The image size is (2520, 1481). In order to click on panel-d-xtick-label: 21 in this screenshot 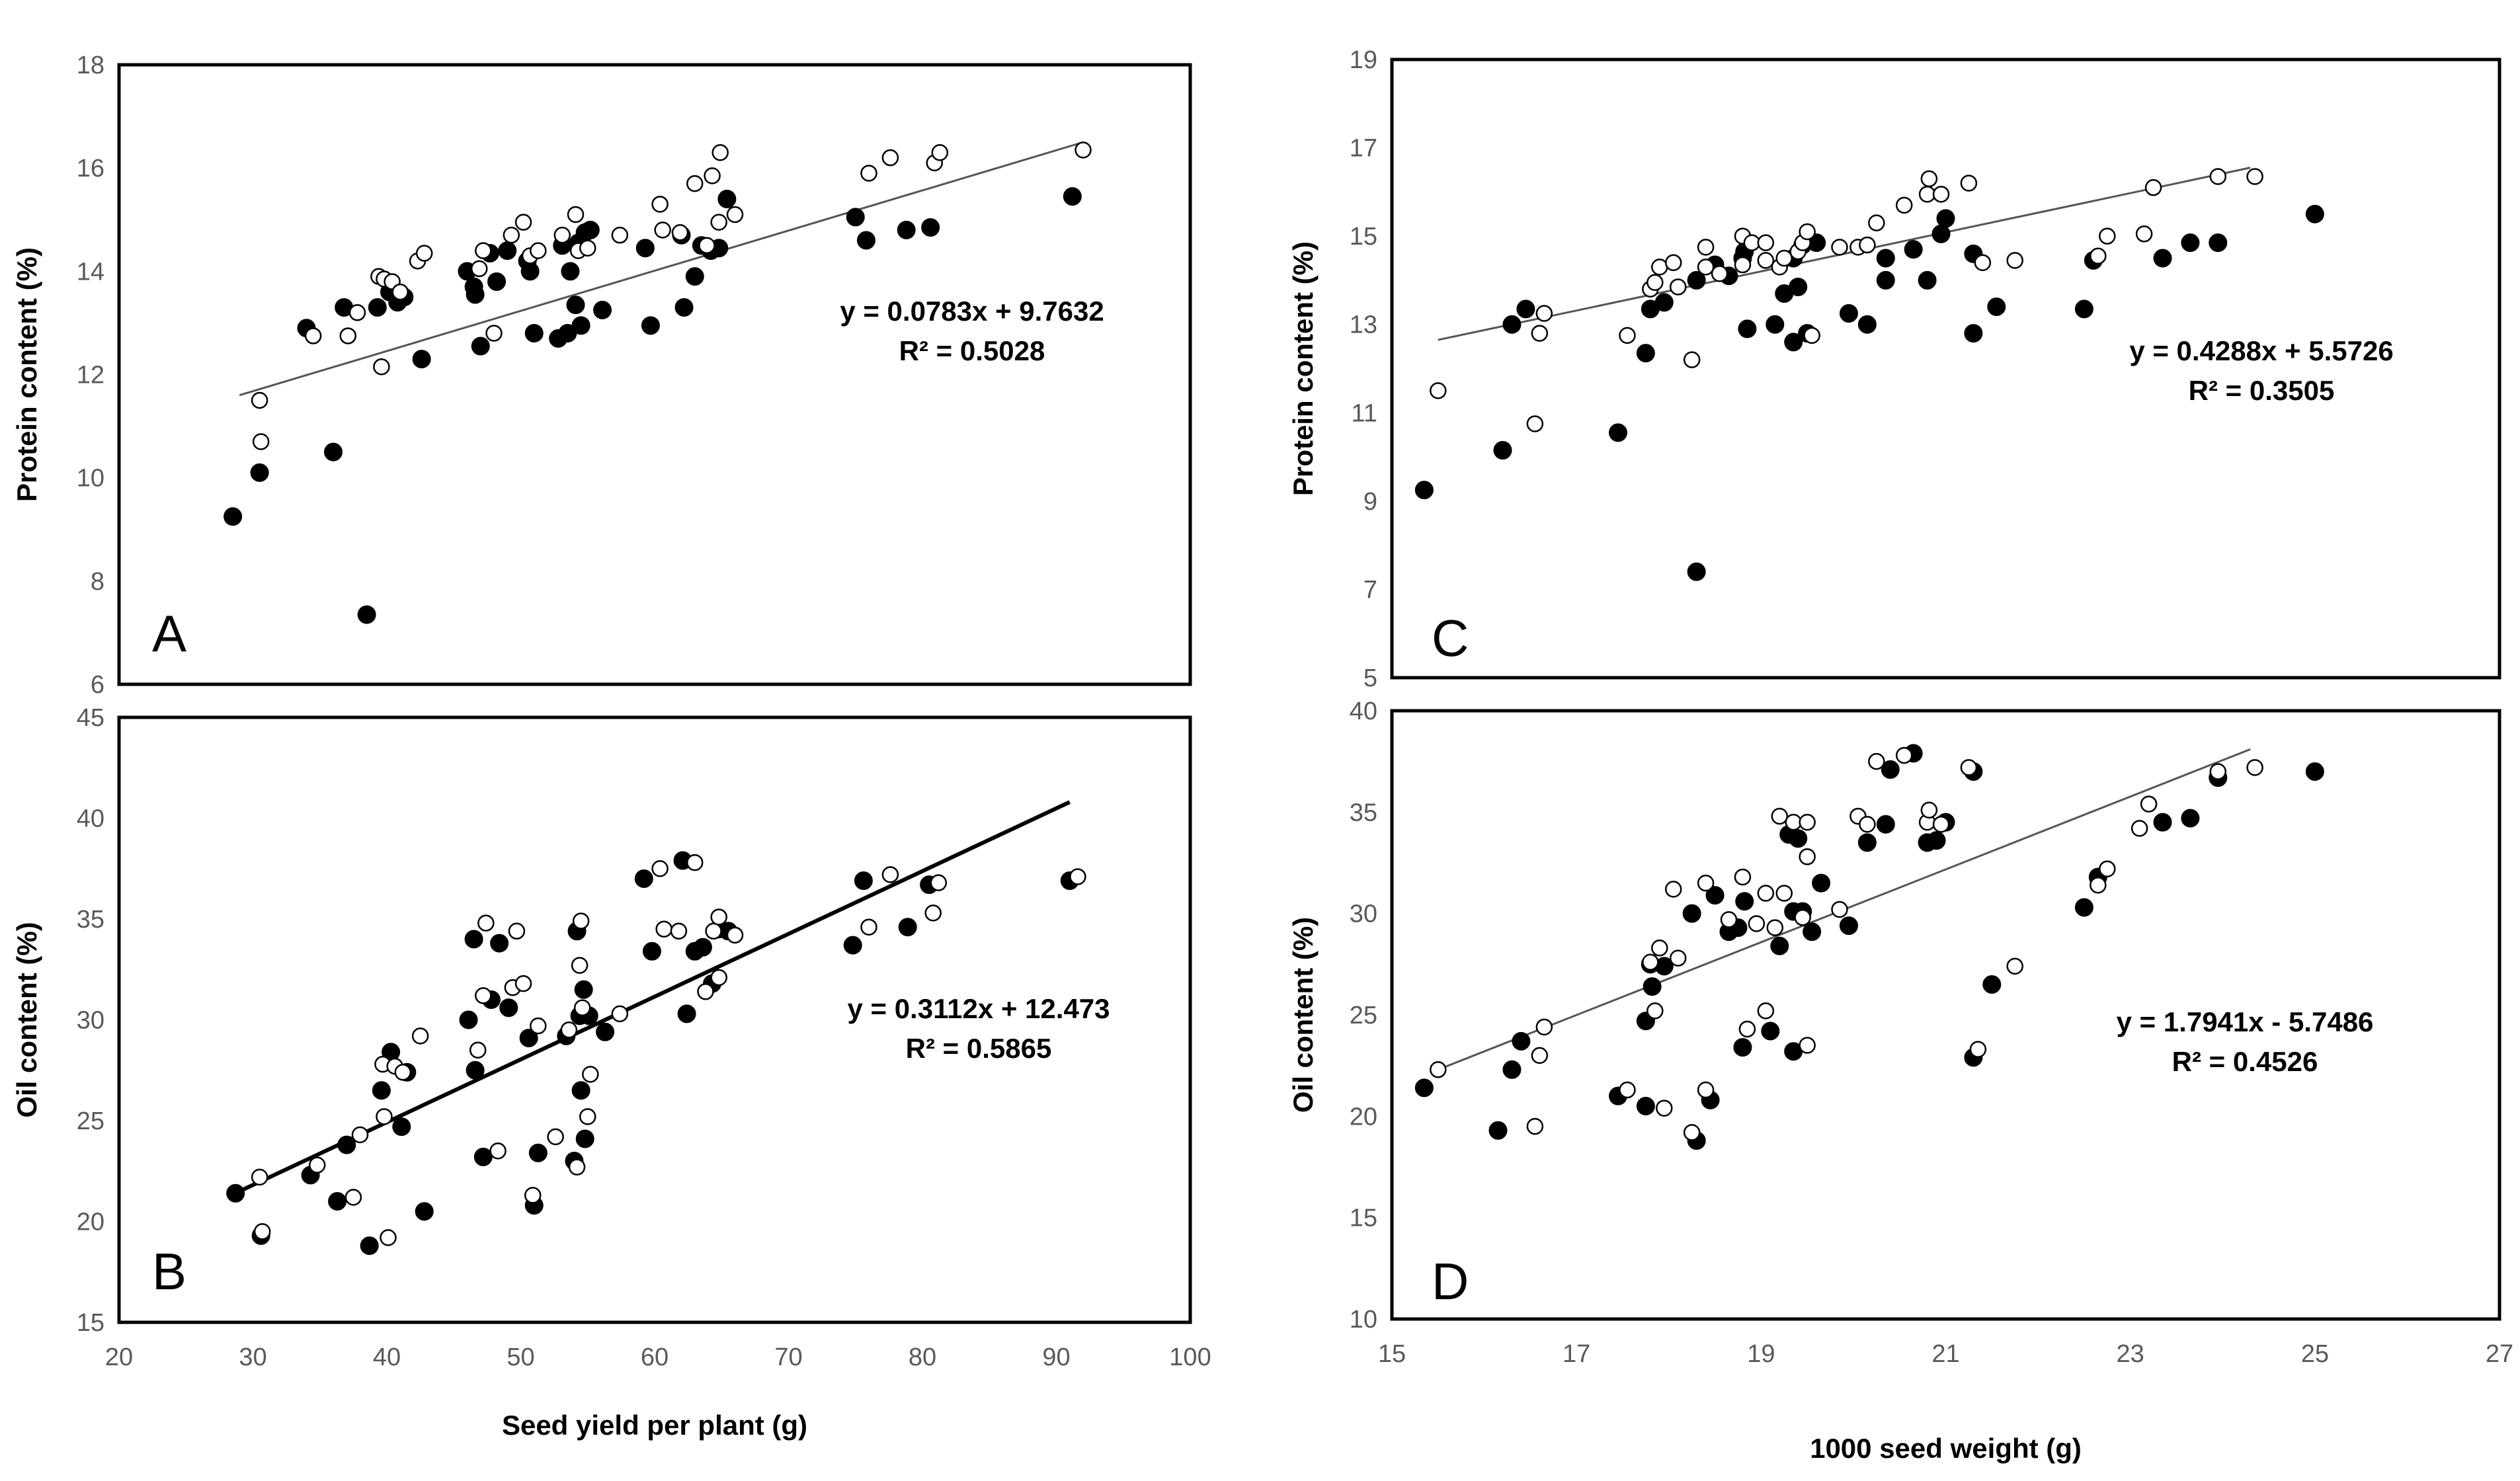, I will do `click(1945, 1354)`.